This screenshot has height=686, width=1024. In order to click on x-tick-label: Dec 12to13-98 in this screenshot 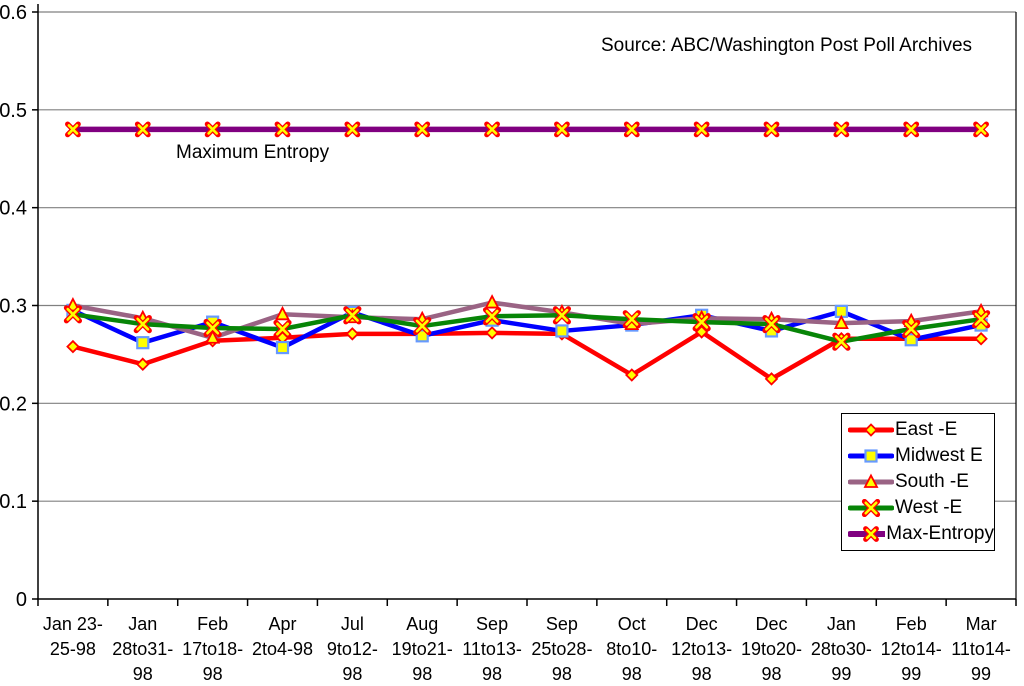, I will do `click(701, 649)`.